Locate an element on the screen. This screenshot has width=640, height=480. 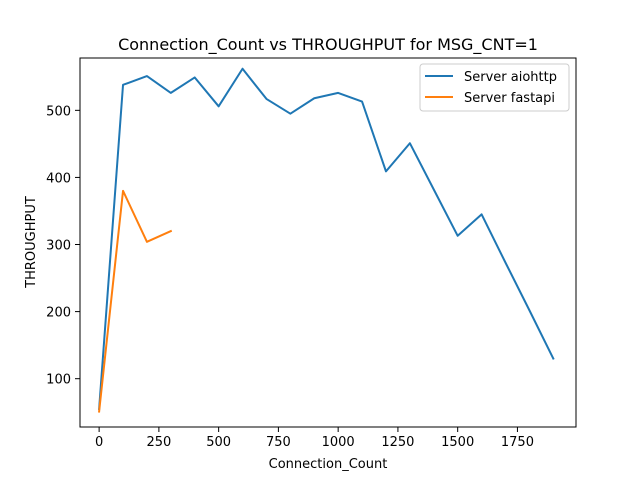
legend-label-fastapi: Server fastapi is located at coordinates (509, 98).